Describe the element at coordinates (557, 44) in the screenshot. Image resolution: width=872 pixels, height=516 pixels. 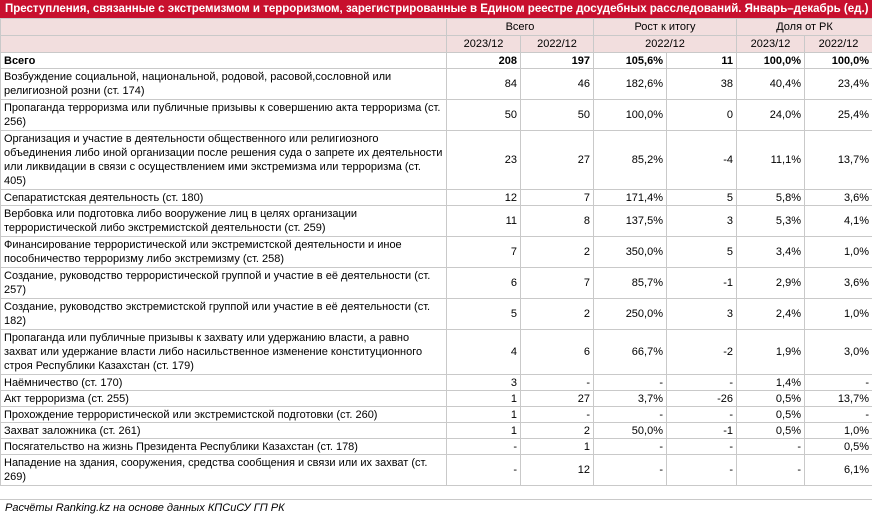
I see `header-col-2022: 2022/12` at that location.